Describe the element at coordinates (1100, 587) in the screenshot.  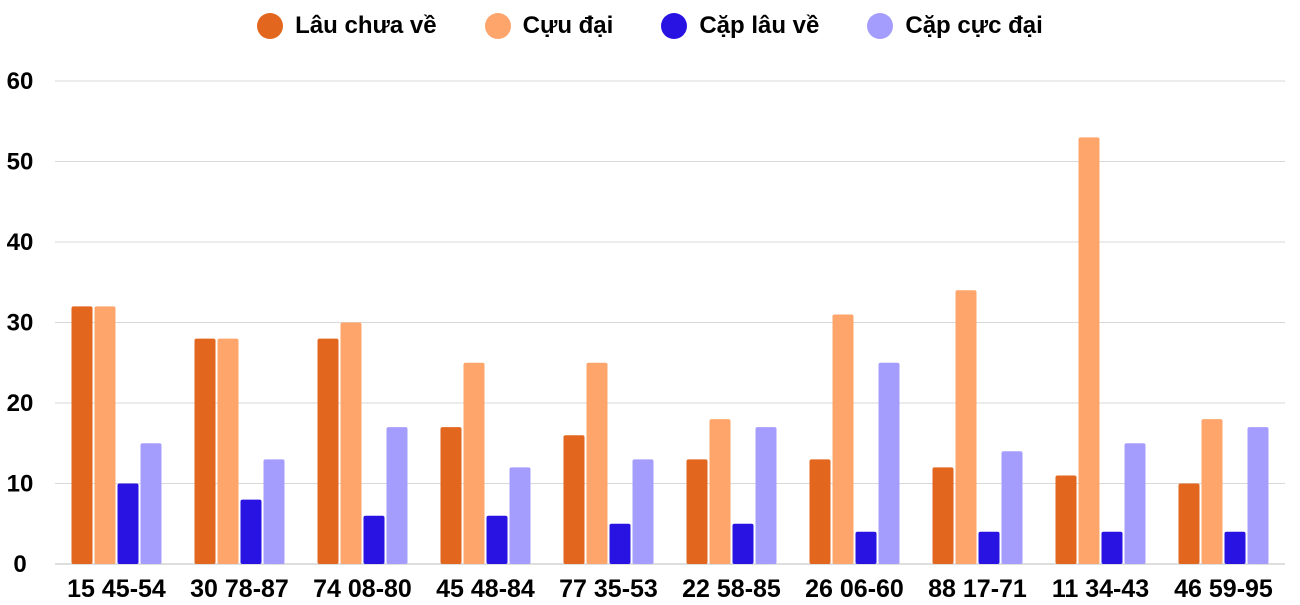
I see `x-tick-label: 11 34-43` at that location.